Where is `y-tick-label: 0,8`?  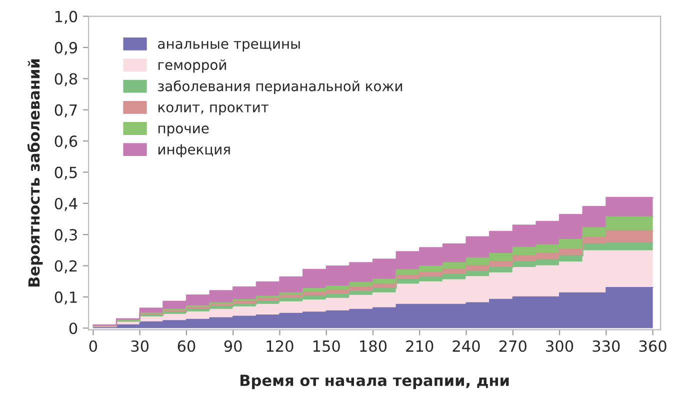 y-tick-label: 0,8 is located at coordinates (66, 79).